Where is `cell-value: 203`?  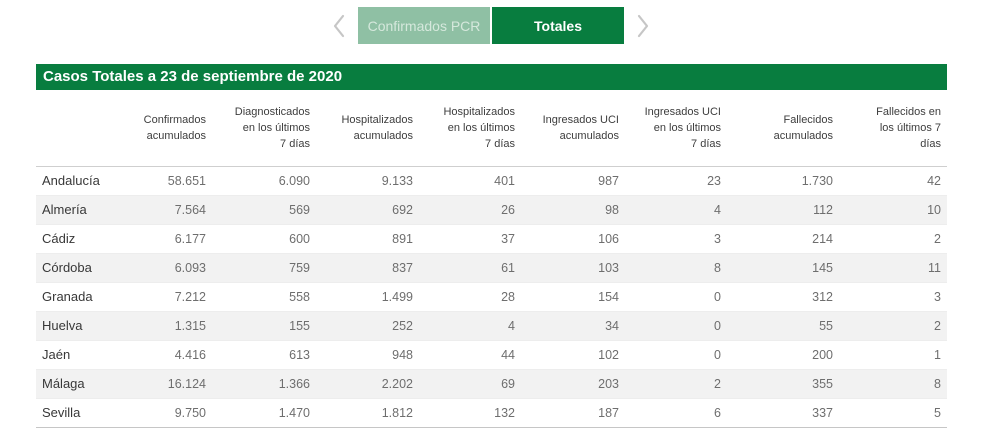 cell-value: 203 is located at coordinates (573, 384).